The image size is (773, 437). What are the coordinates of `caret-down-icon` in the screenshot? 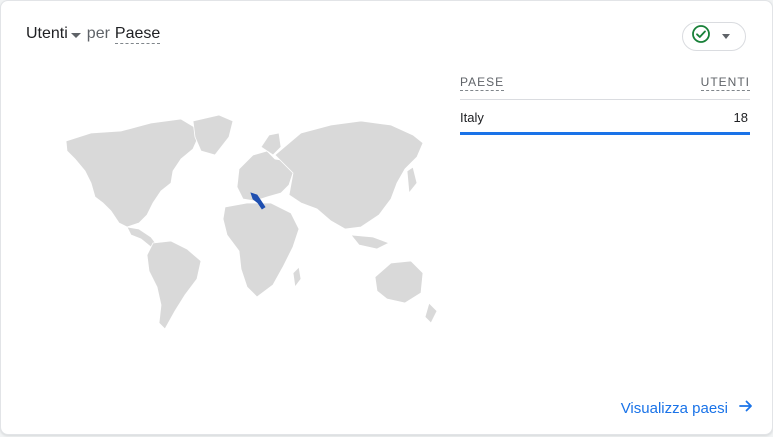 It's located at (75, 35).